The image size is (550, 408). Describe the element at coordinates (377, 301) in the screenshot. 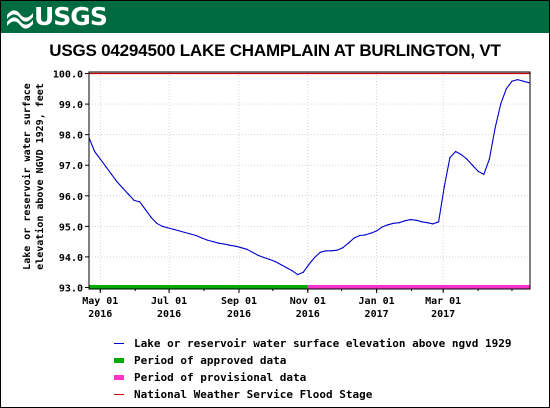

I see `x-tick-label-month: Jan 01` at that location.